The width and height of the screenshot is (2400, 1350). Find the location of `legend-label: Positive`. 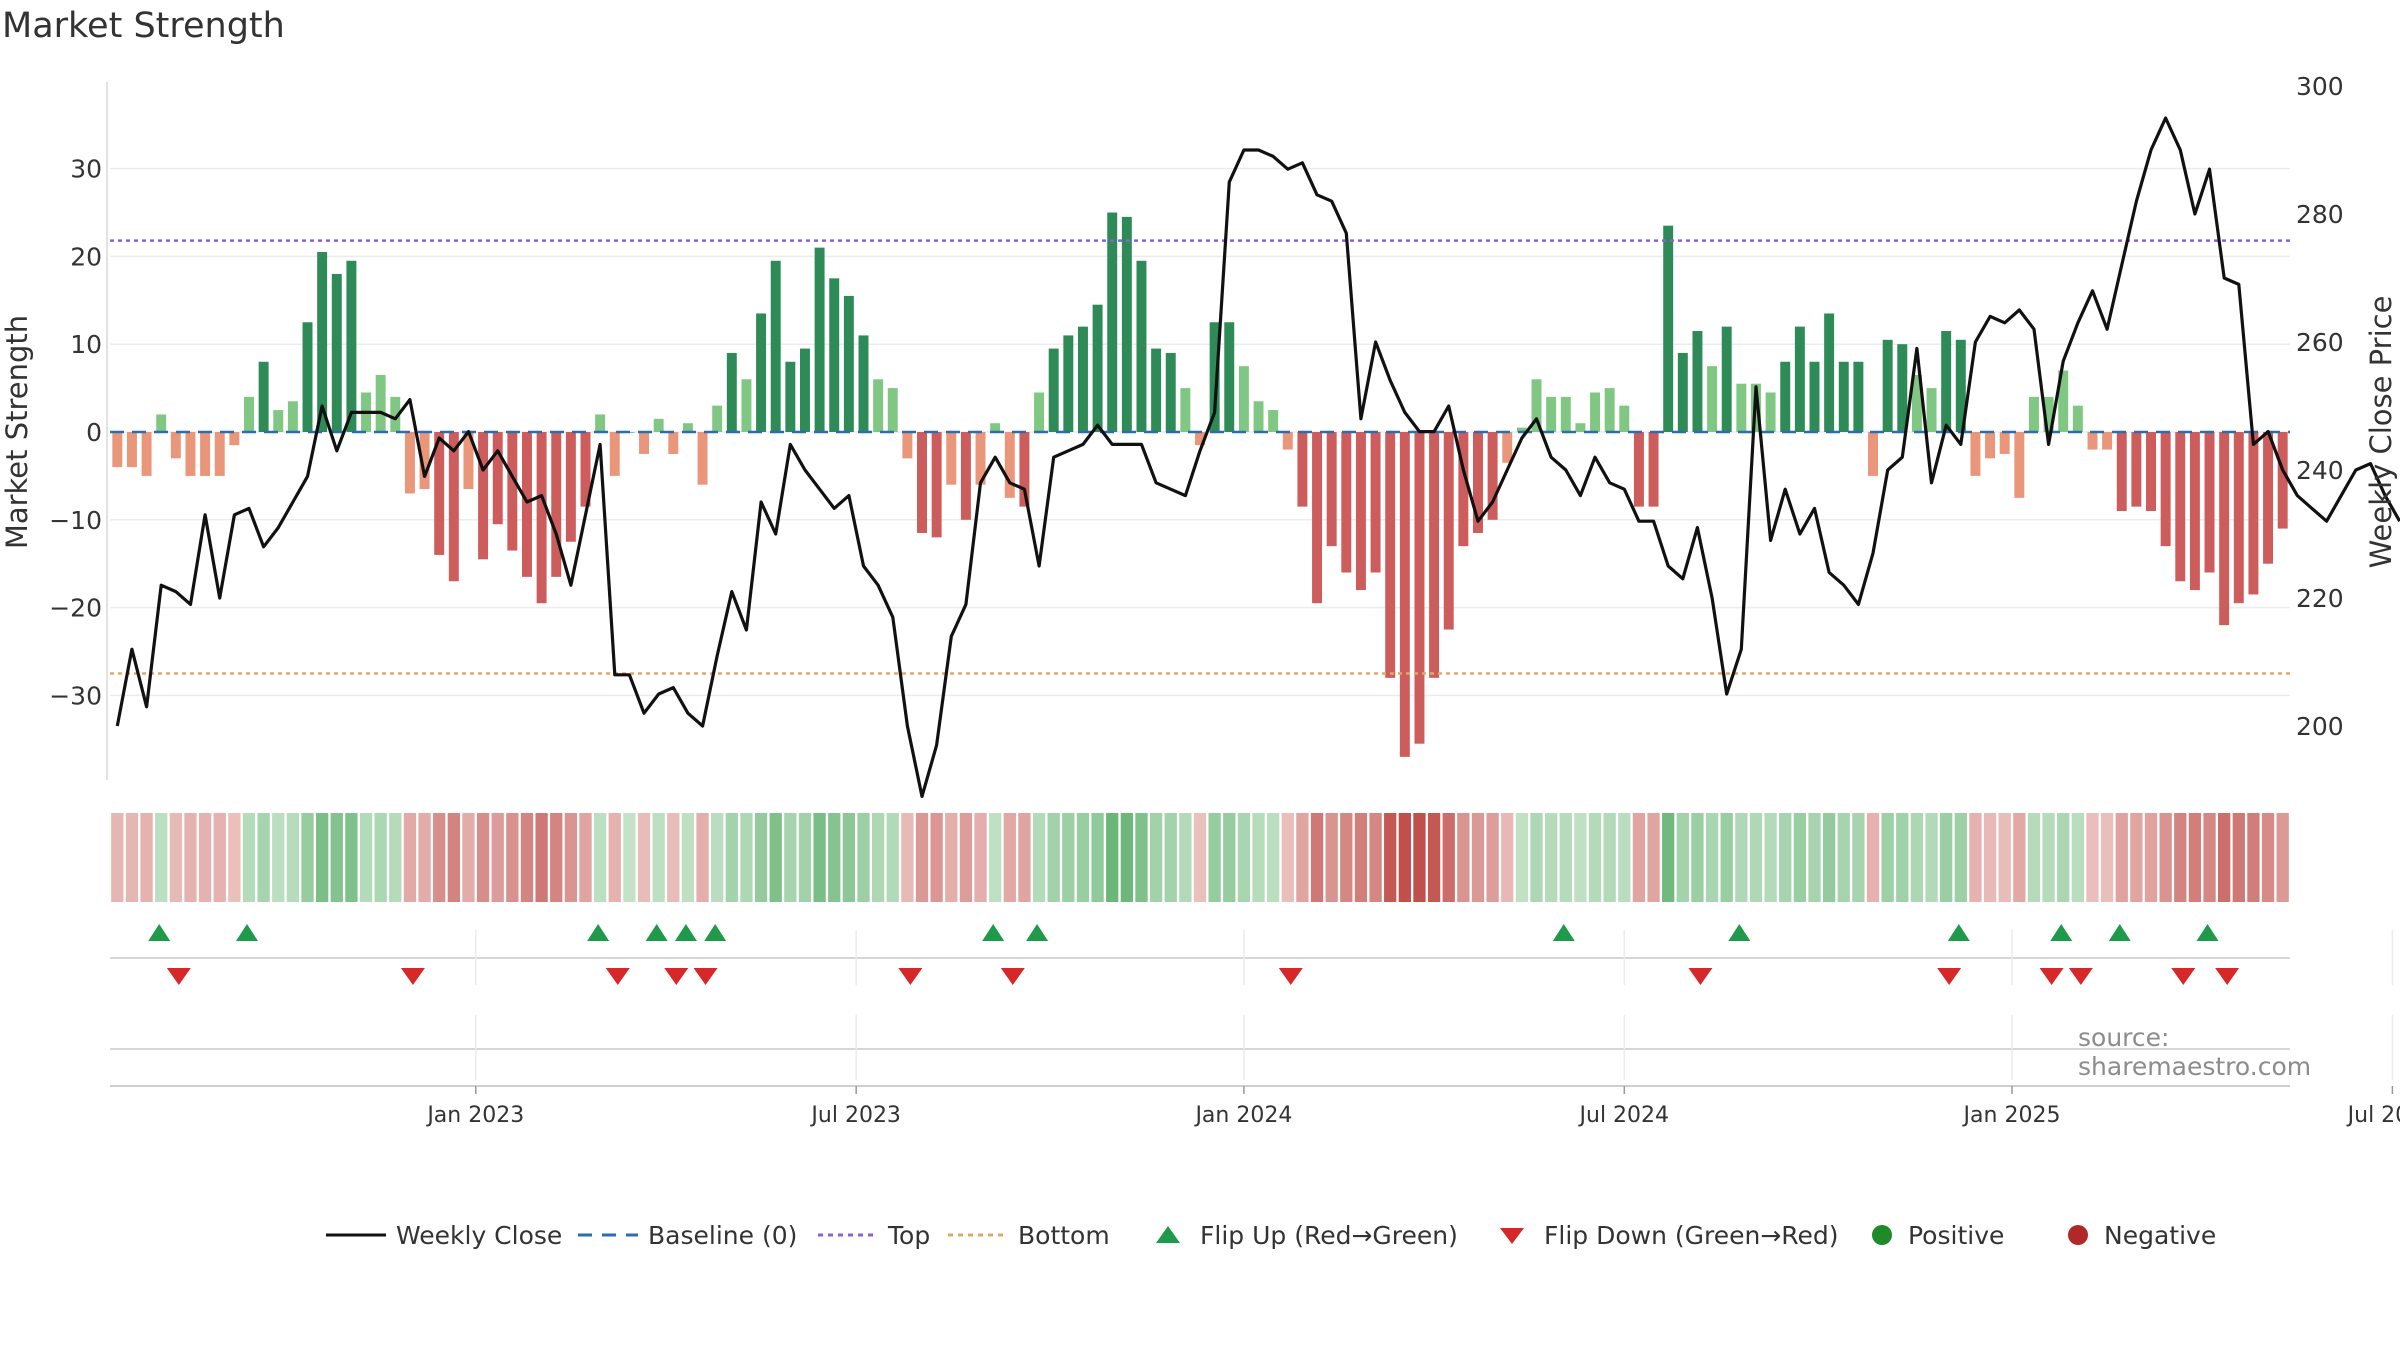

legend-label: Positive is located at coordinates (1956, 1235).